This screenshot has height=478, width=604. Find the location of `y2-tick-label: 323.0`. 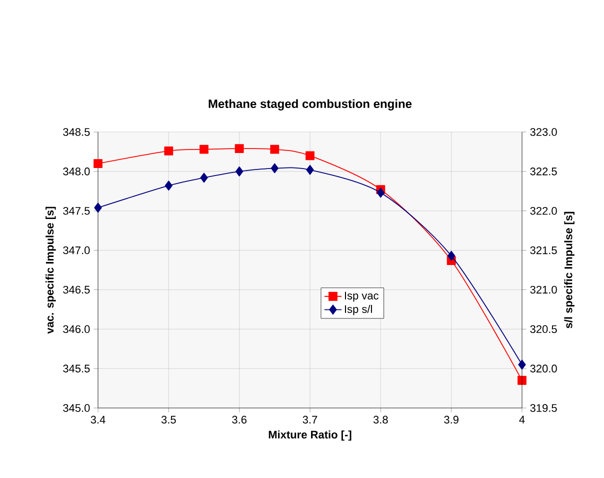

y2-tick-label: 323.0 is located at coordinates (543, 132).